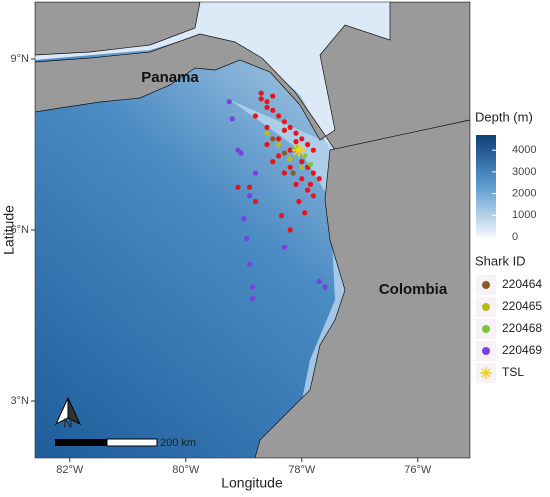  Describe the element at coordinates (68, 413) in the screenshot. I see `north-arrow: N` at that location.